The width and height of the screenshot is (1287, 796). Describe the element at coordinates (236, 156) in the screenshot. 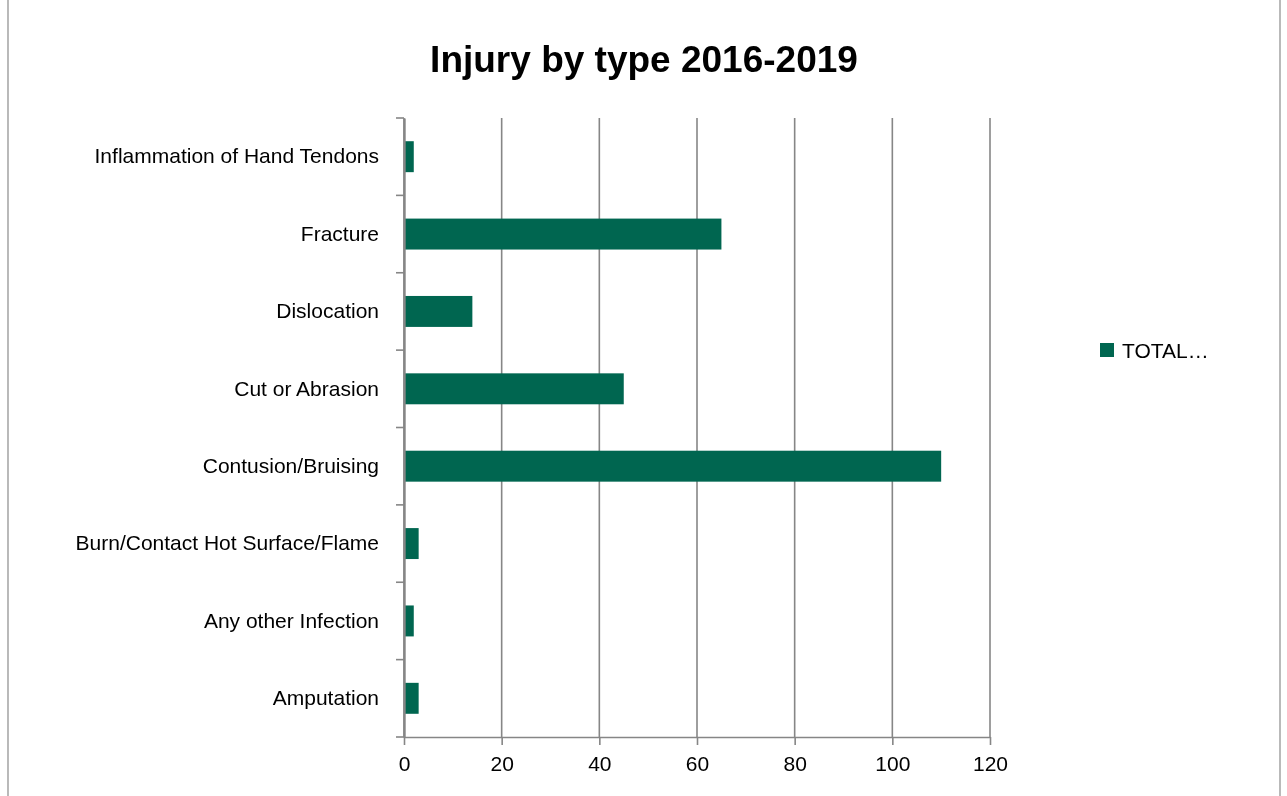

I see `y-tick-label: Inflammation of Hand Tendons` at that location.